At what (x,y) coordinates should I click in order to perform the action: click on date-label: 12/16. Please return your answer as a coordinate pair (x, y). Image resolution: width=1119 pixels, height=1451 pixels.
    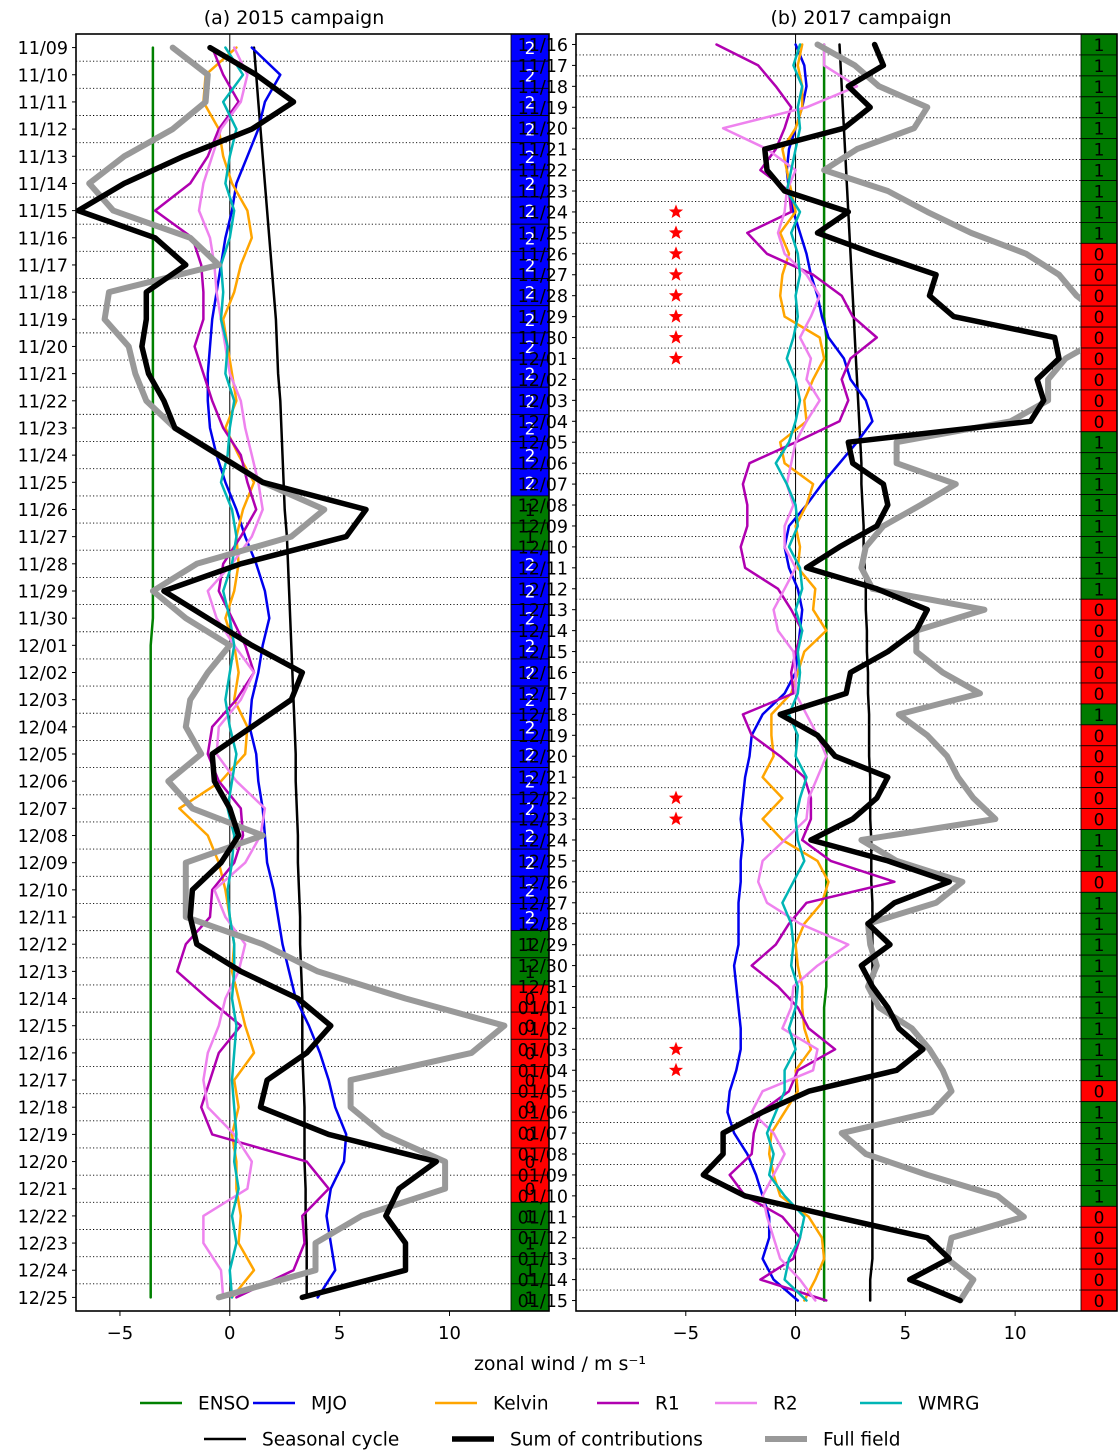
    Looking at the image, I should click on (43, 1054).